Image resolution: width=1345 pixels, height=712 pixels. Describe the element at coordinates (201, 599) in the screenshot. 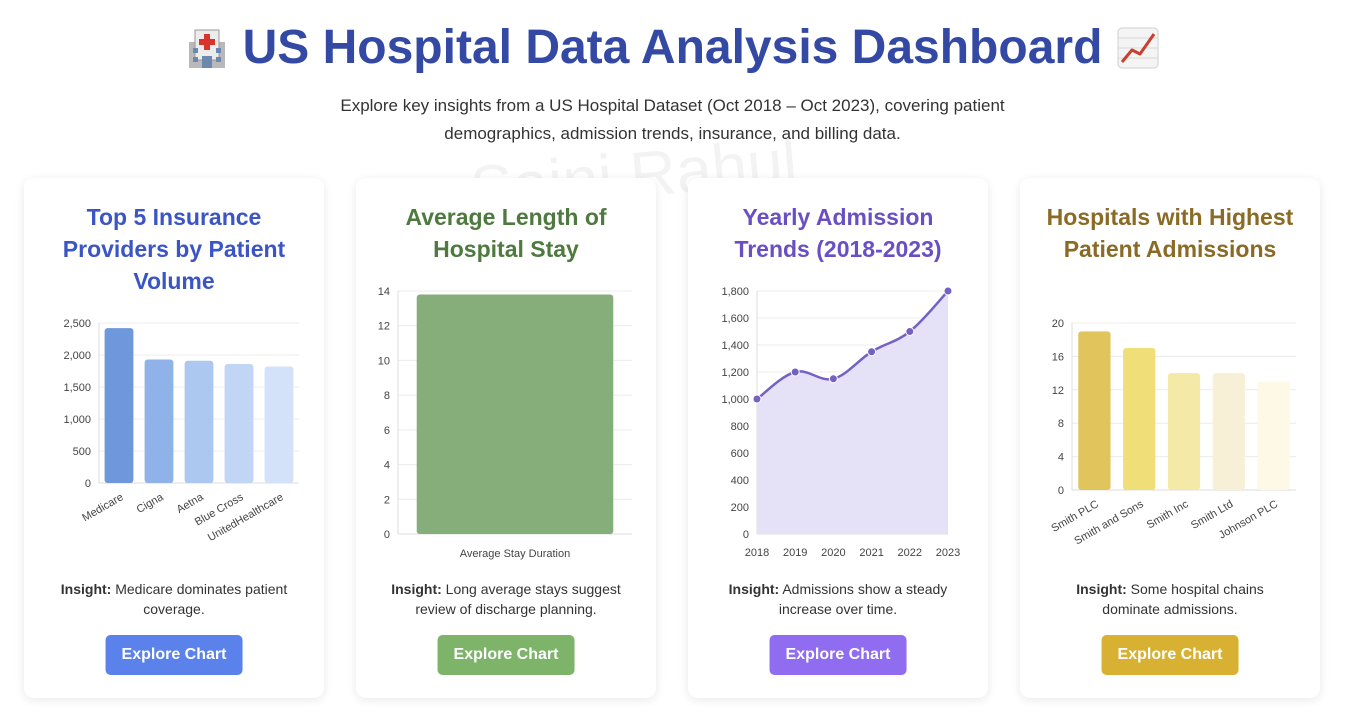

I see `insight-text: Medicare dominates patient coverage.` at that location.